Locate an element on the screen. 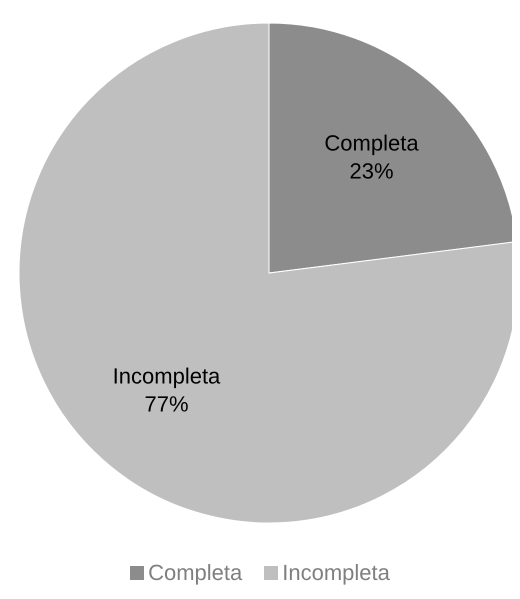  legend-label: Completa is located at coordinates (195, 573).